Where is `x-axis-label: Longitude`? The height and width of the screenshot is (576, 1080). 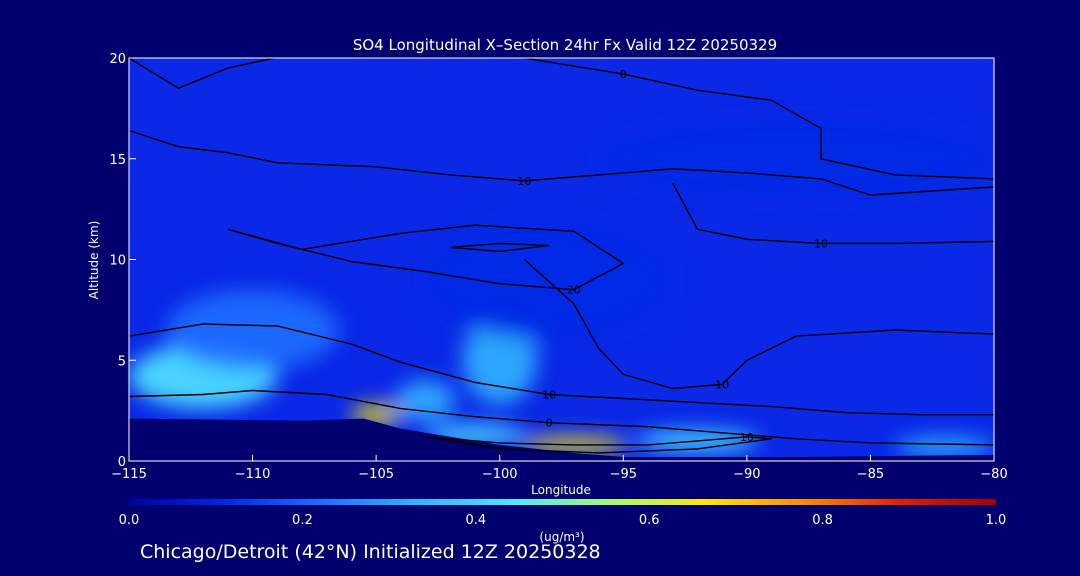
x-axis-label: Longitude is located at coordinates (561, 490).